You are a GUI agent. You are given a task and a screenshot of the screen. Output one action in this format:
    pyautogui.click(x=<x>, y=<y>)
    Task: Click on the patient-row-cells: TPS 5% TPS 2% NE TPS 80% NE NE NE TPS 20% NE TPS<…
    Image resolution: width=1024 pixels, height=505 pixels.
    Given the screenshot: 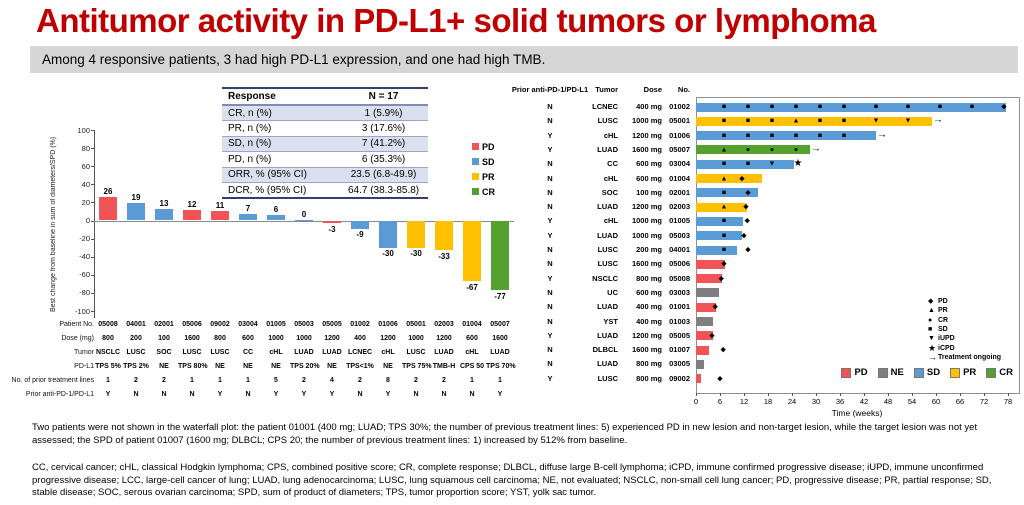 What is the action you would take?
    pyautogui.click(x=305, y=367)
    